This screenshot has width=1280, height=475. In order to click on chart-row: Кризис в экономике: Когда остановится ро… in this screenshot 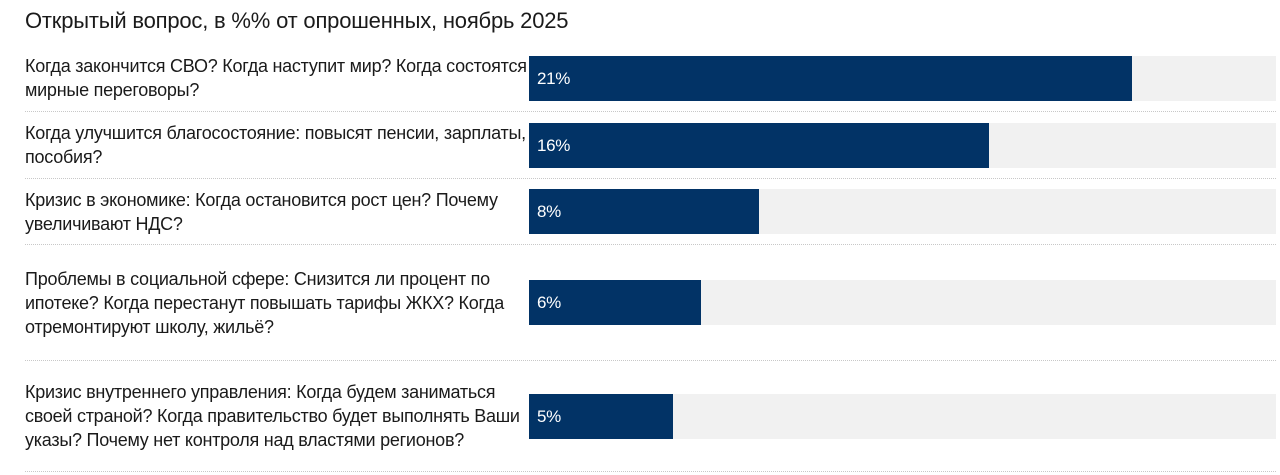, I will do `click(650, 212)`.